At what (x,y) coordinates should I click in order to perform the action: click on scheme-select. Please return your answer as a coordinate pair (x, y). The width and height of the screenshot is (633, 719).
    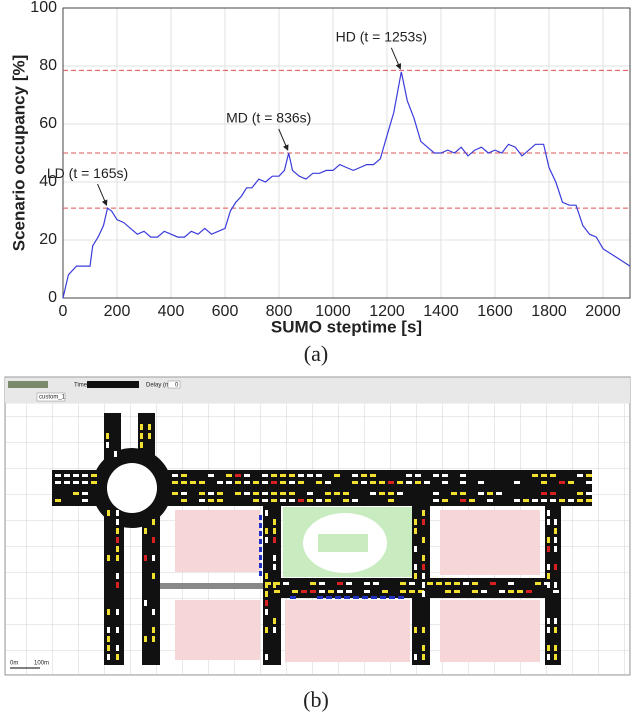
    Looking at the image, I should click on (51, 397).